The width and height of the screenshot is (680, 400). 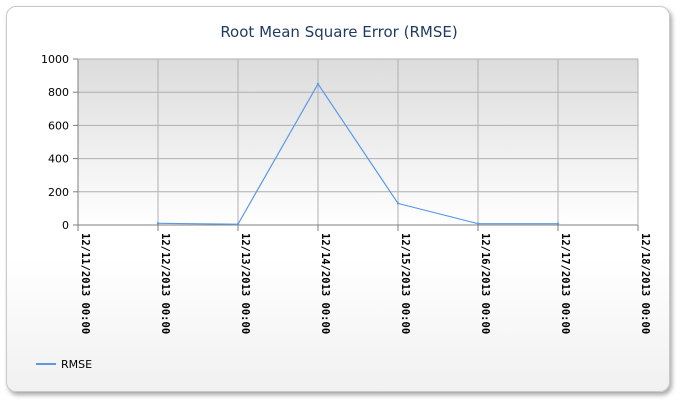 I want to click on x-tick-label: 12/15/2013 00:00, so click(x=405, y=283).